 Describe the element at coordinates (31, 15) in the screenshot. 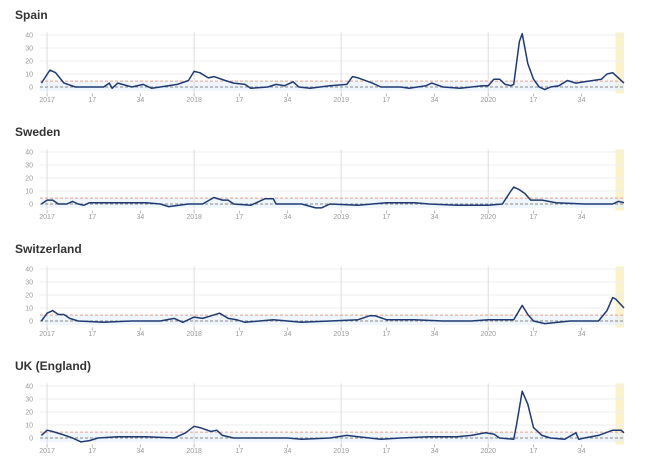

I see `chart-title: Spain` at that location.